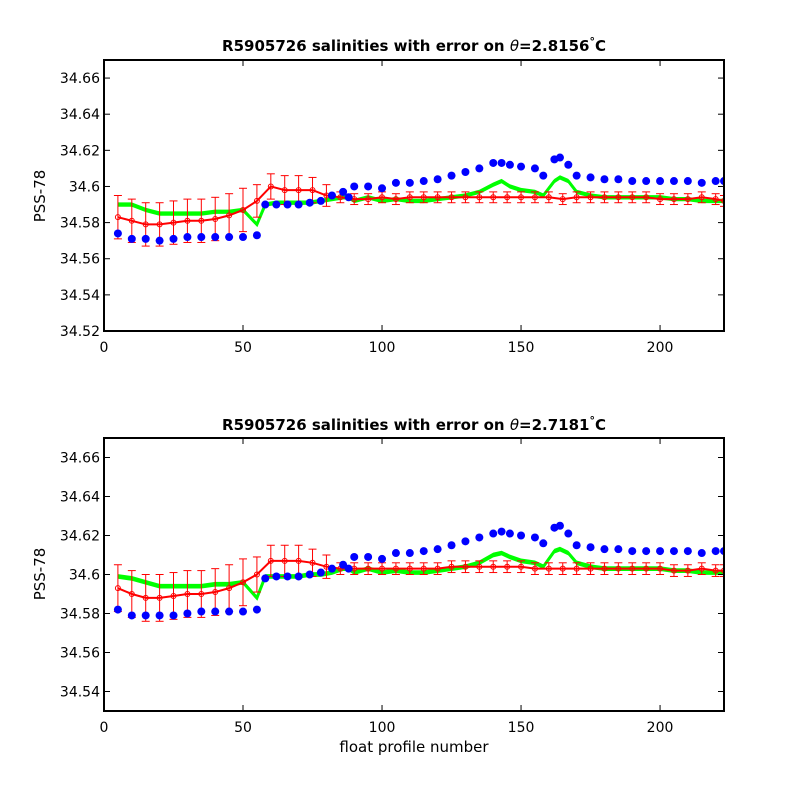  I want to click on x-axis-label: float profile number, so click(414, 747).